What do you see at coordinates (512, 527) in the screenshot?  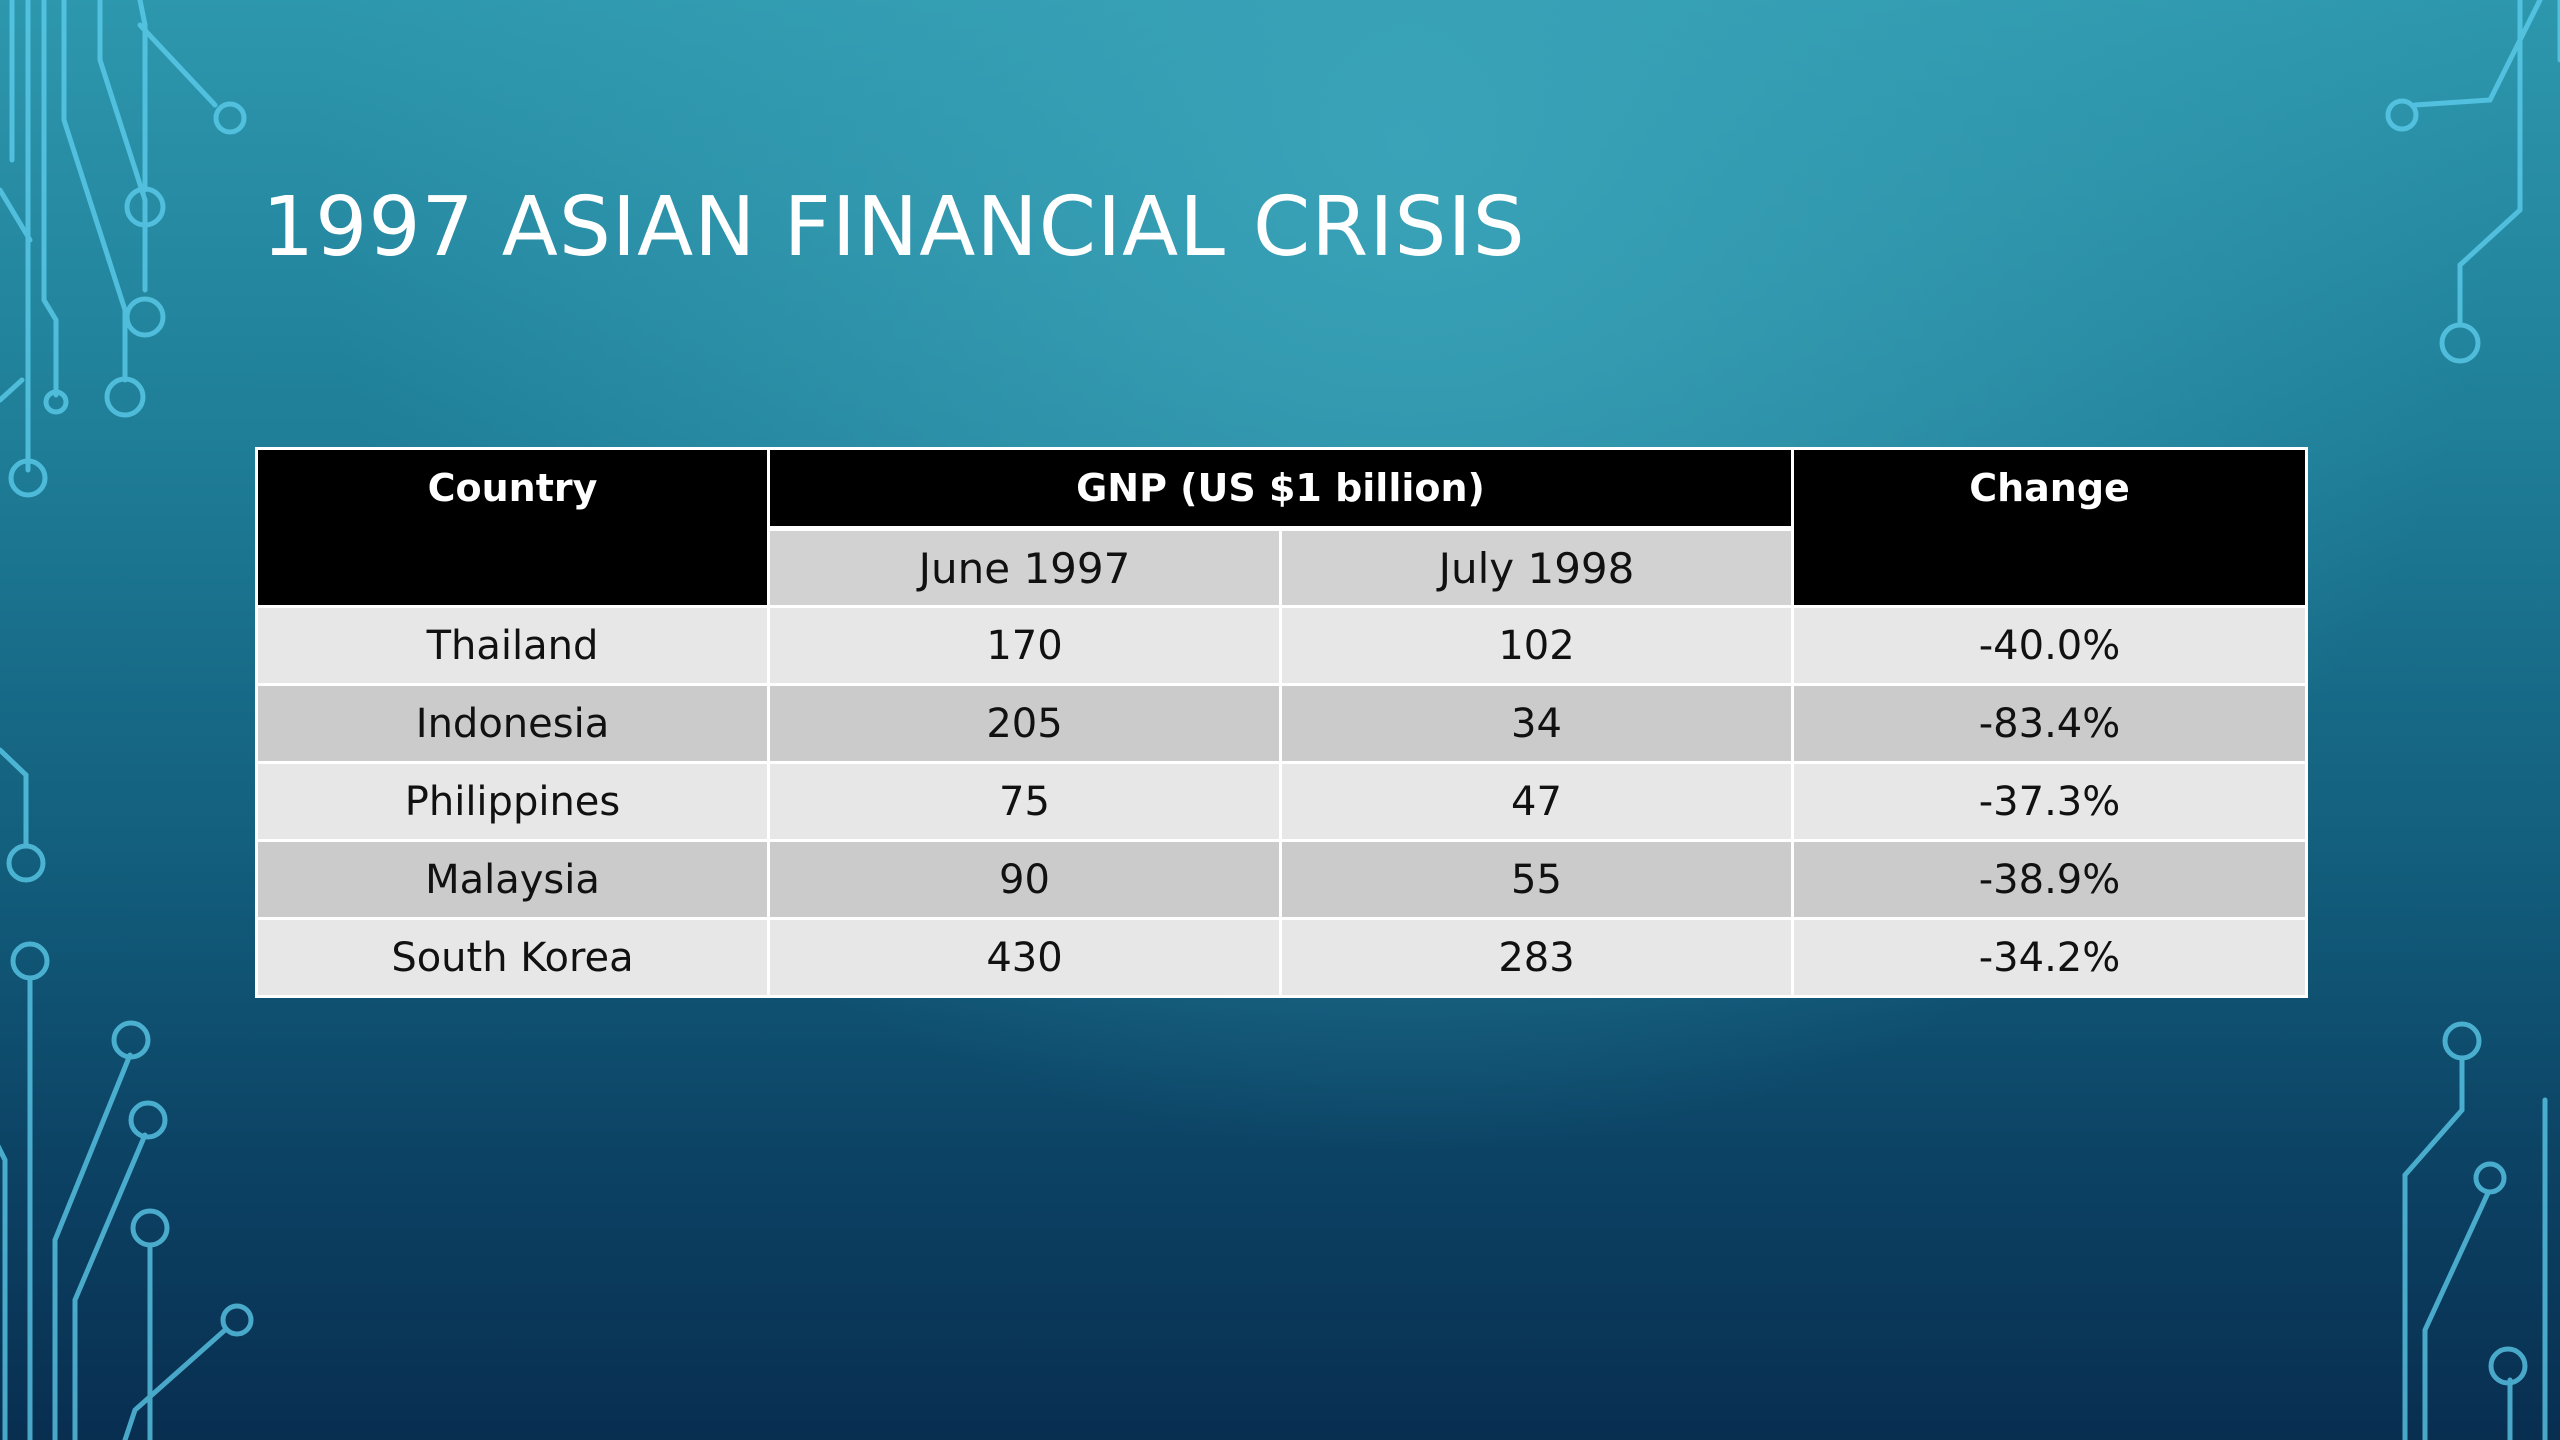 I see `header-country: Country` at bounding box center [512, 527].